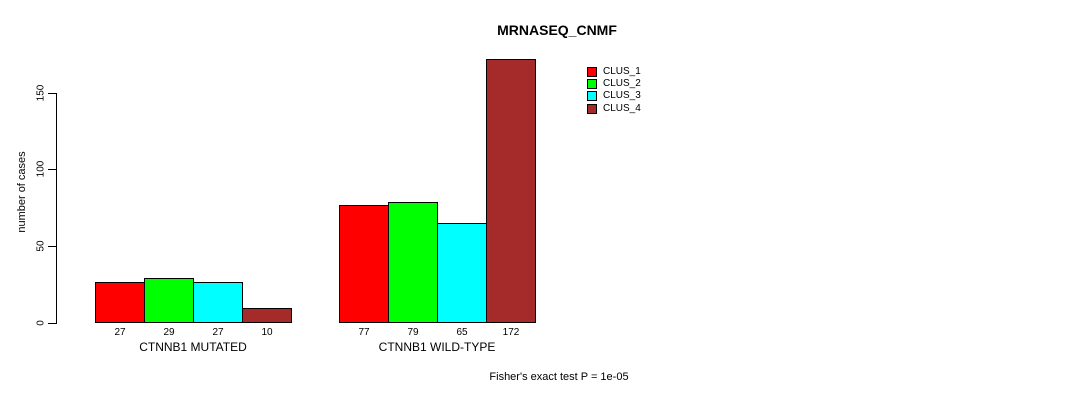 The width and height of the screenshot is (1090, 400). What do you see at coordinates (169, 300) in the screenshot?
I see `bar-clus-2-ctnnb1-mutated` at bounding box center [169, 300].